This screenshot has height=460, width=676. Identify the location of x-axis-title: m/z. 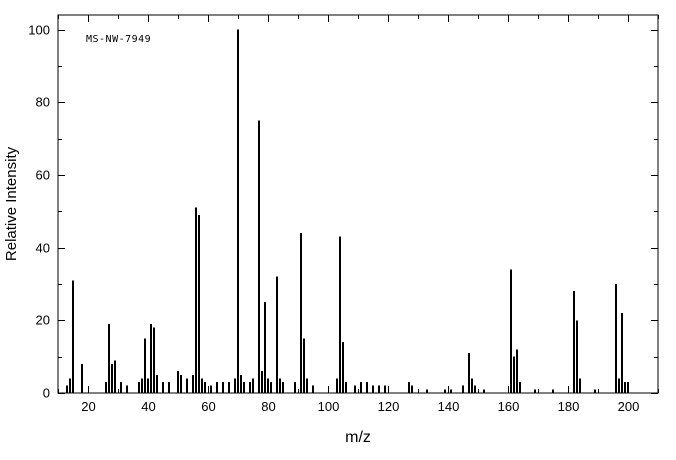
(358, 437).